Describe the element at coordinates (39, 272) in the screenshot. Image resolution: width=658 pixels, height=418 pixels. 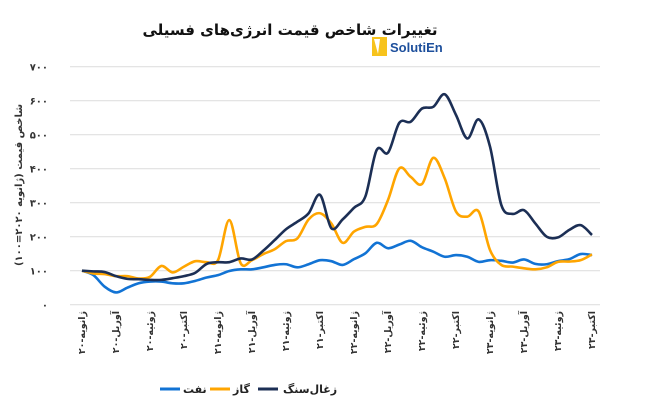
I see `y-tick-label: ۱۰۰` at that location.